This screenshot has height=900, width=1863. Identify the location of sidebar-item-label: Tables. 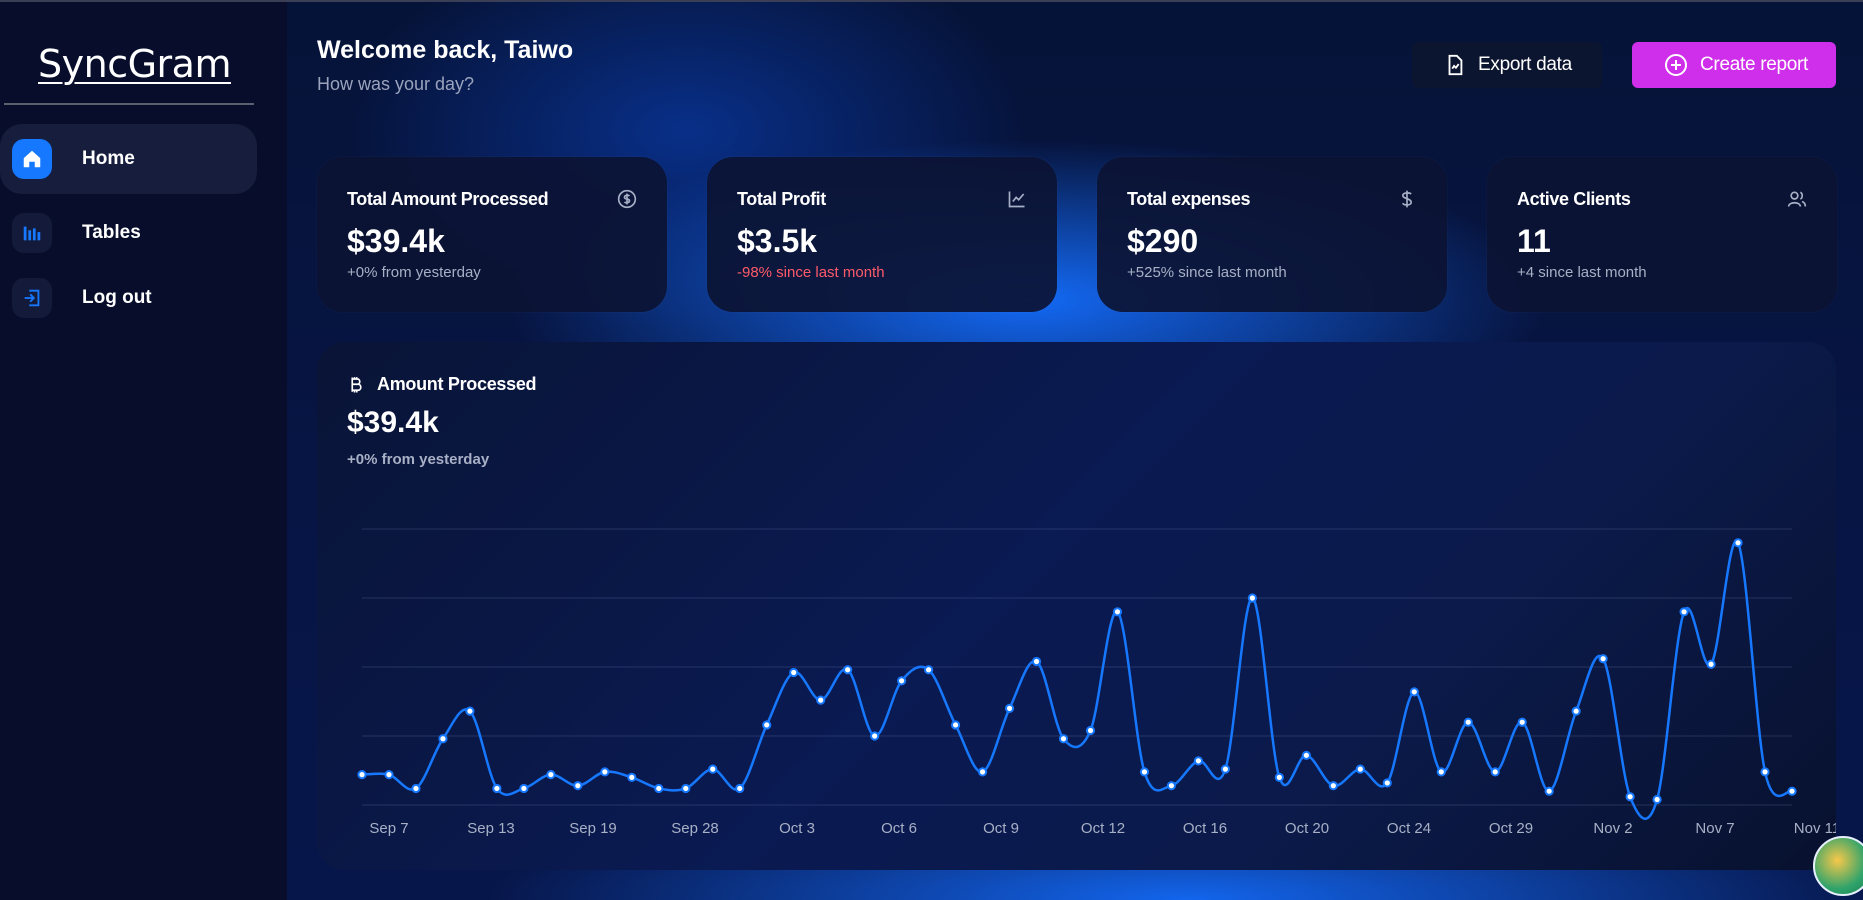
(111, 232).